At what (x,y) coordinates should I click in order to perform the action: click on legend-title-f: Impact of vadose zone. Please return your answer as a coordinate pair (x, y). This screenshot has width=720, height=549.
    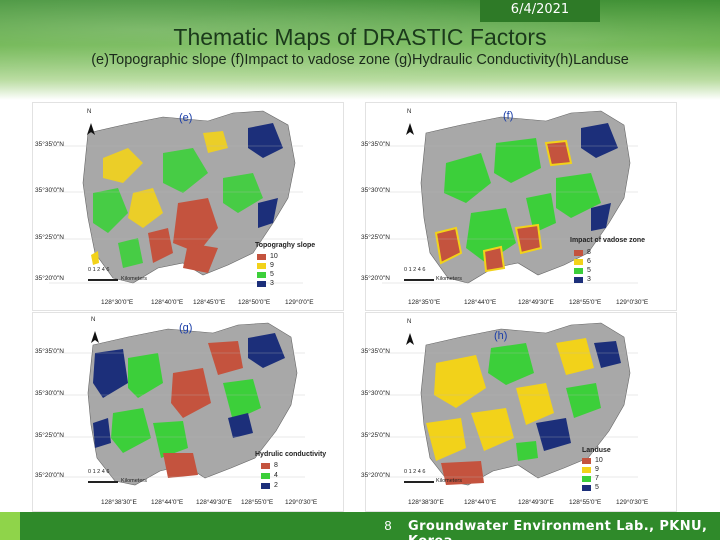
    Looking at the image, I should click on (608, 240).